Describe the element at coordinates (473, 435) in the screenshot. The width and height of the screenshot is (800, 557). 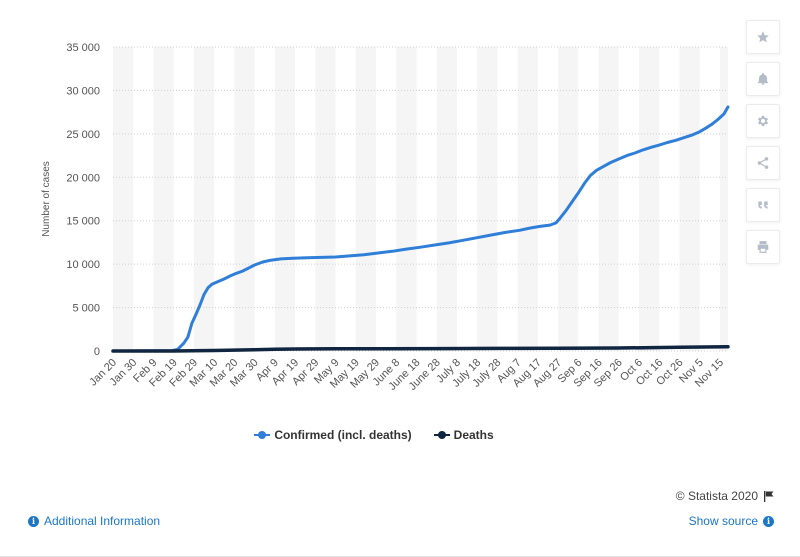
I see `legend-label-deaths: Deaths` at that location.